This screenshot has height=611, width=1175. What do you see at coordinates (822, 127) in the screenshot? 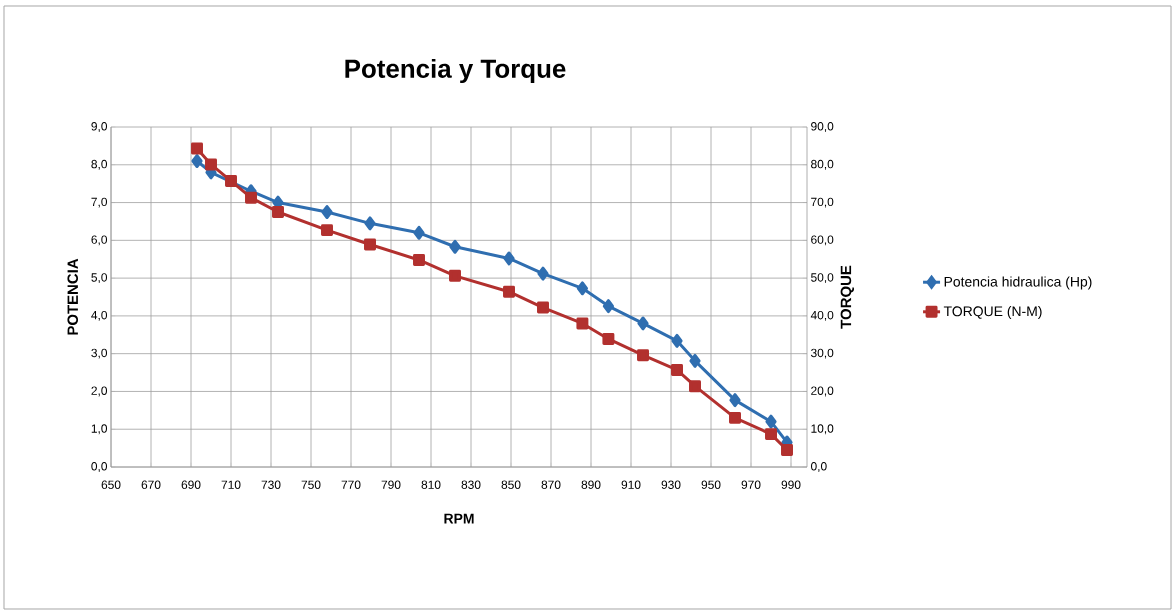
I see `y2-tick-label: 90,0` at bounding box center [822, 127].